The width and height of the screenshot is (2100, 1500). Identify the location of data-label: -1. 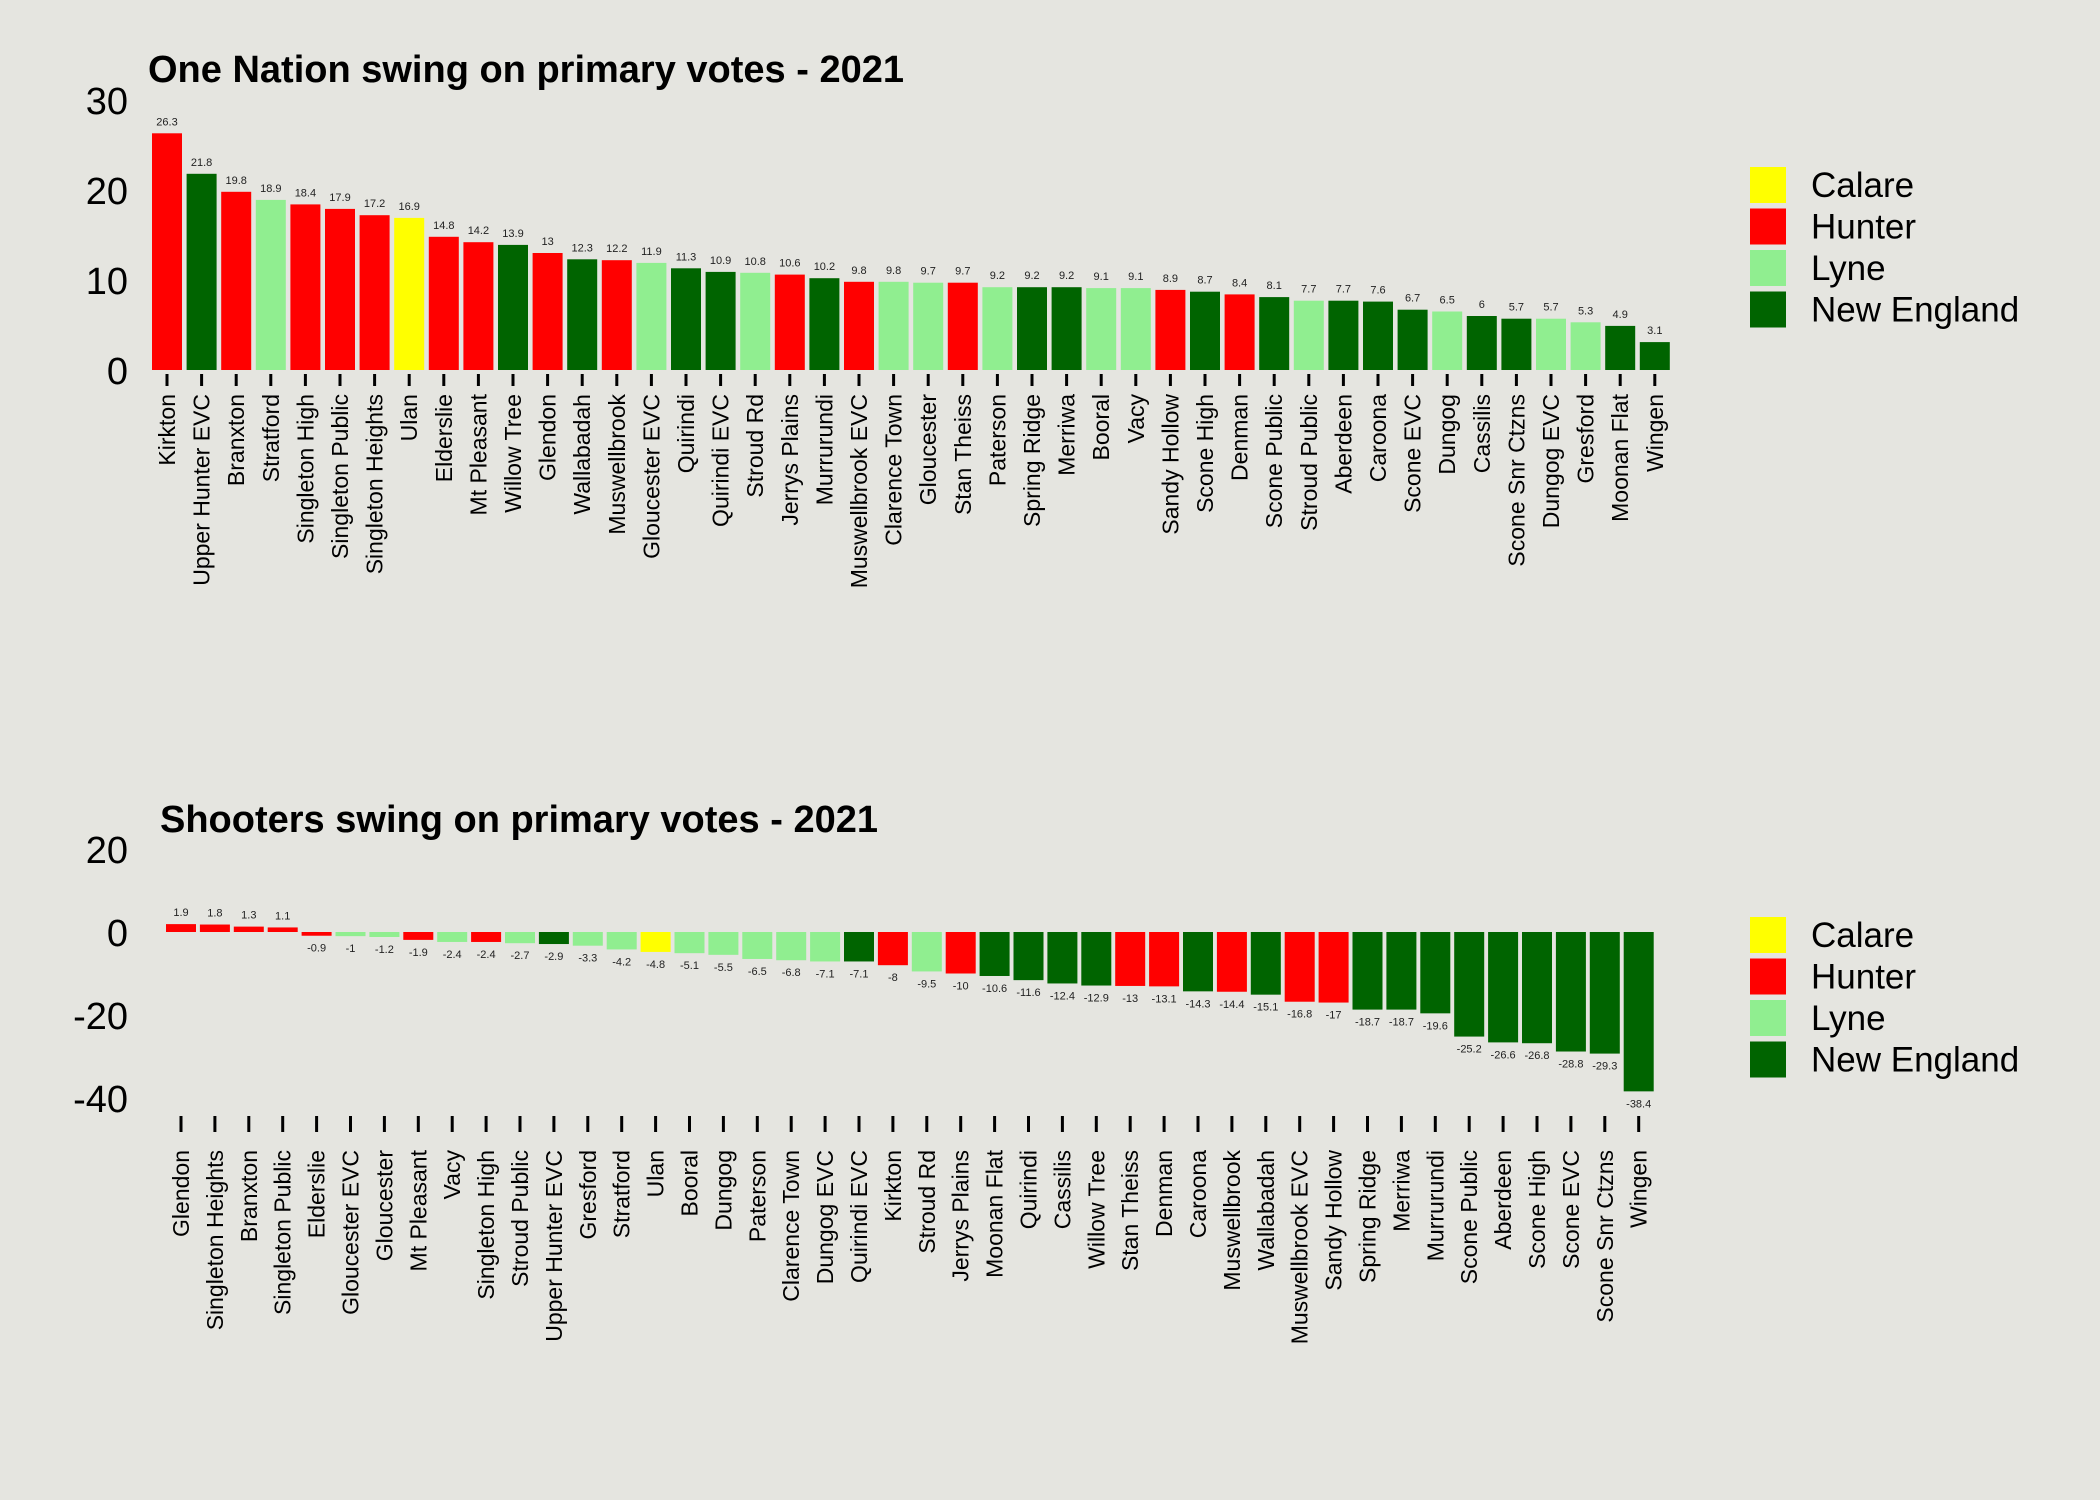
(351, 949).